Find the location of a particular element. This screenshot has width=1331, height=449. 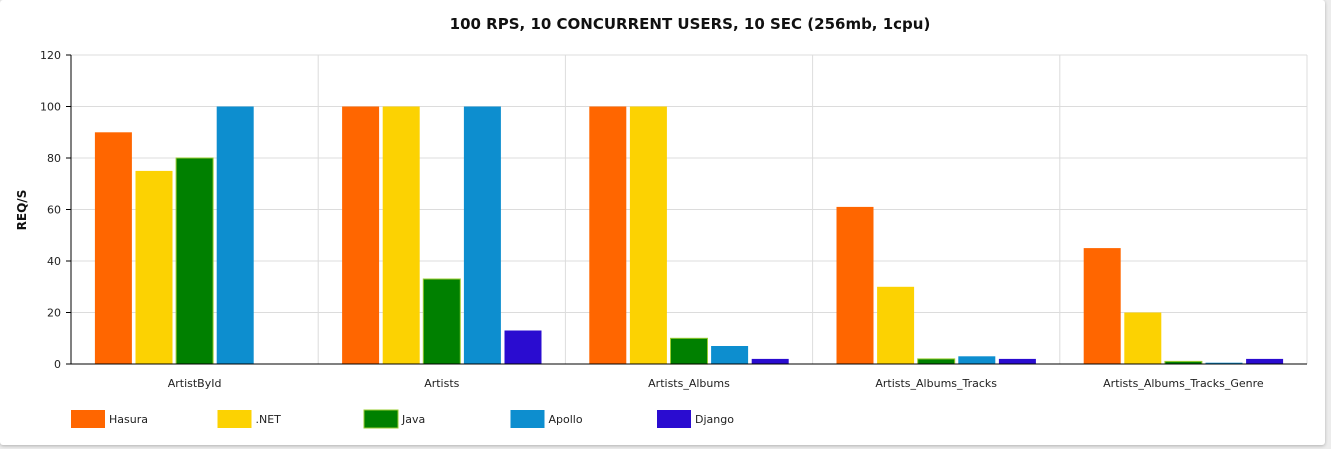

y-tick-label: 20 is located at coordinates (54, 313).